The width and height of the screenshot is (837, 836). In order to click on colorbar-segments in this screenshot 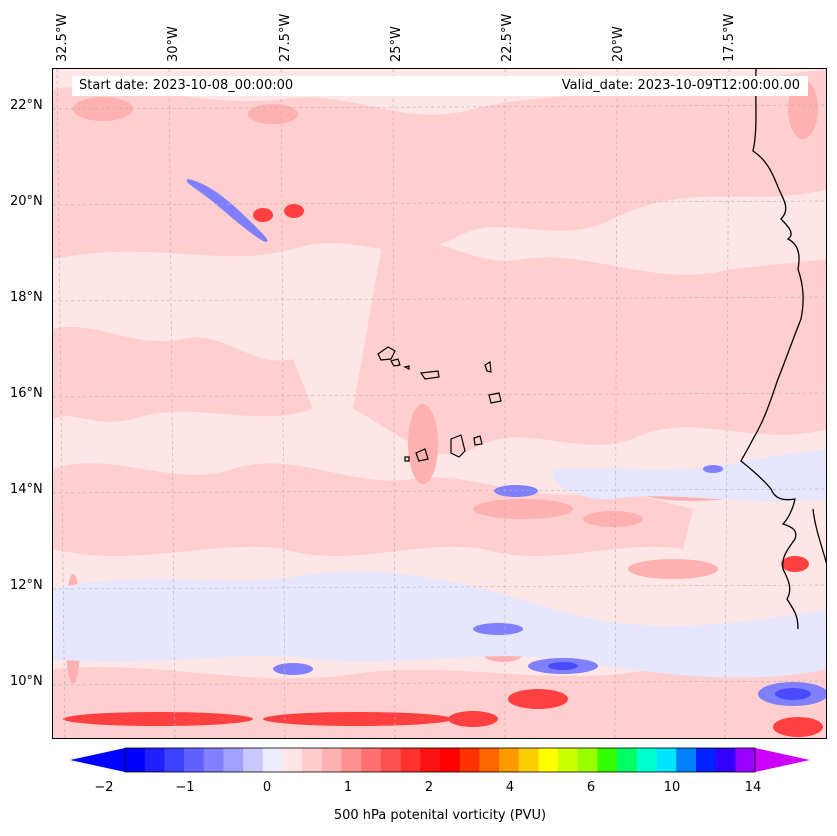, I will do `click(440, 760)`.